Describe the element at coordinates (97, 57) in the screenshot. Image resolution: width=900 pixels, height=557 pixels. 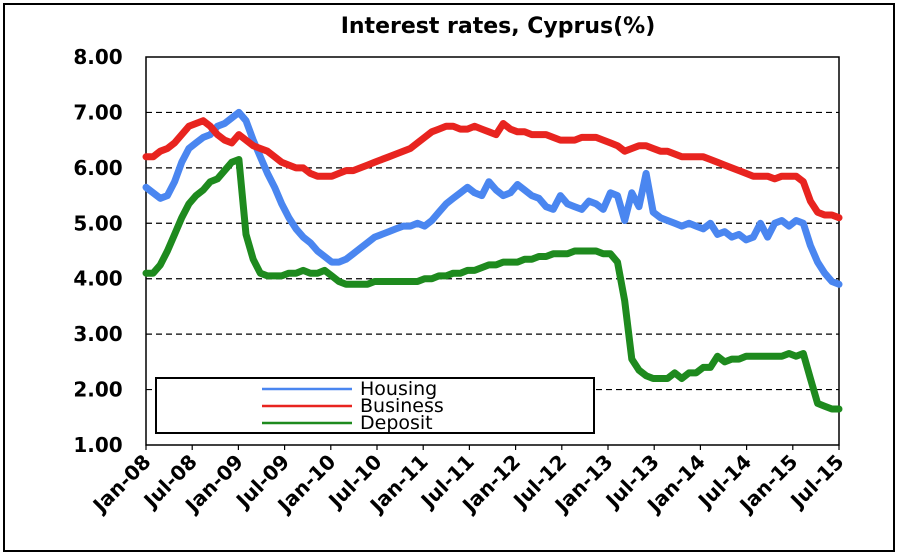
I see `y-tick-label: 8.00` at that location.